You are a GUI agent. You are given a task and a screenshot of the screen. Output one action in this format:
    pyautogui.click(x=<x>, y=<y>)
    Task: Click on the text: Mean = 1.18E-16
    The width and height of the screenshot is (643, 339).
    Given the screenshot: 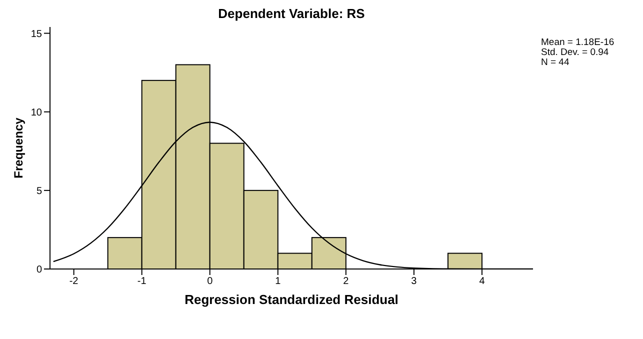 What is the action you would take?
    pyautogui.click(x=577, y=42)
    